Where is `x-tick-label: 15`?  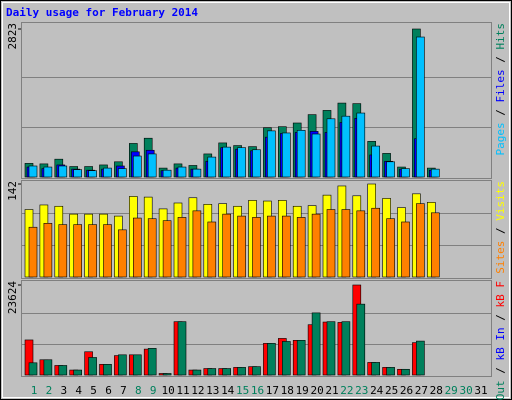 x-tick-label: 15 is located at coordinates (242, 390).